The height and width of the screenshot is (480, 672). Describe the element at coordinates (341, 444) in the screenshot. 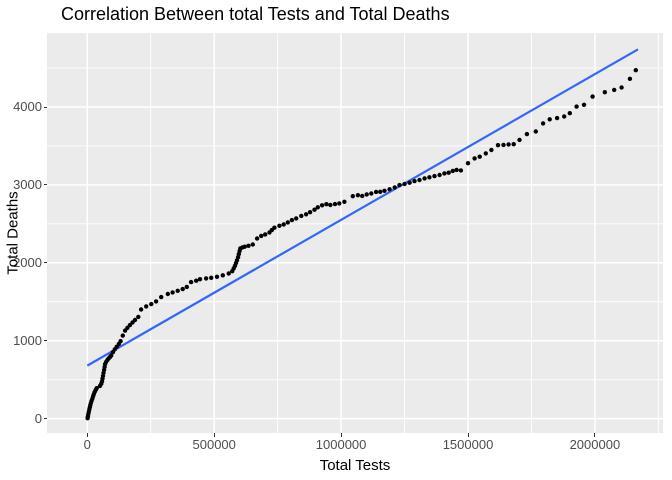

I see `x-tick-label: 1000000` at that location.